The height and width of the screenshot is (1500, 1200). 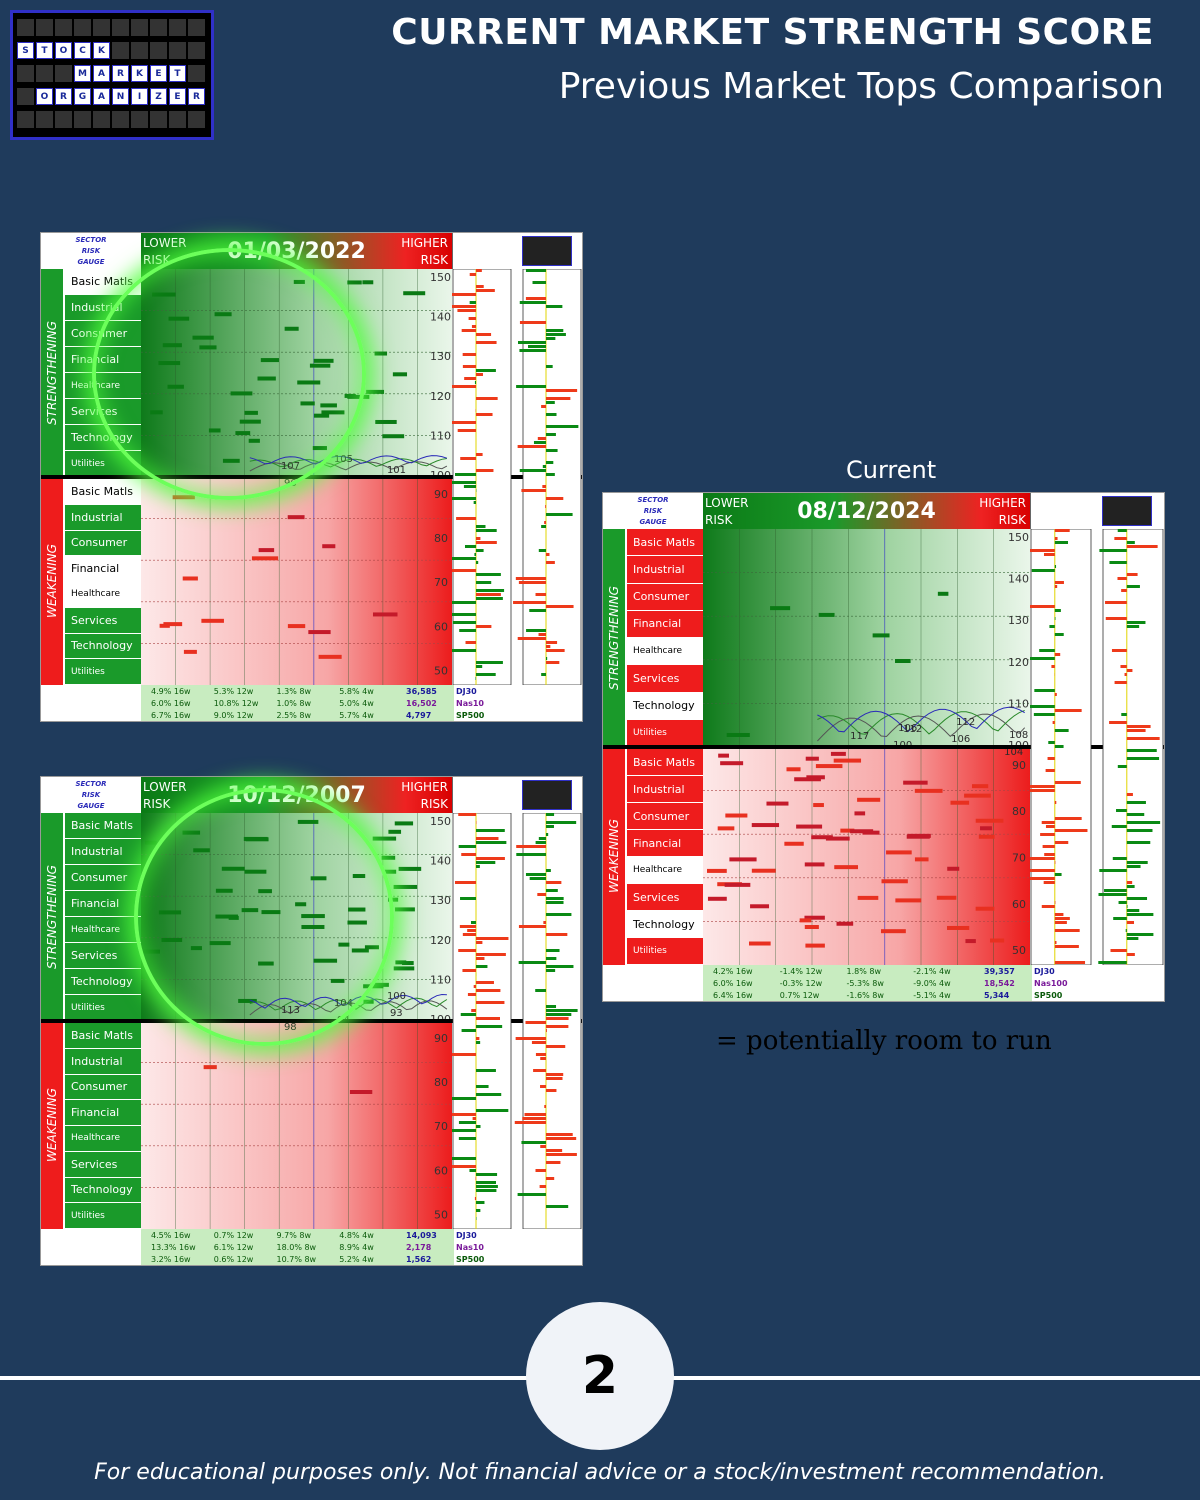 I want to click on page-title: CURRENT MARKET STRENGTH SCORE, so click(x=772, y=32).